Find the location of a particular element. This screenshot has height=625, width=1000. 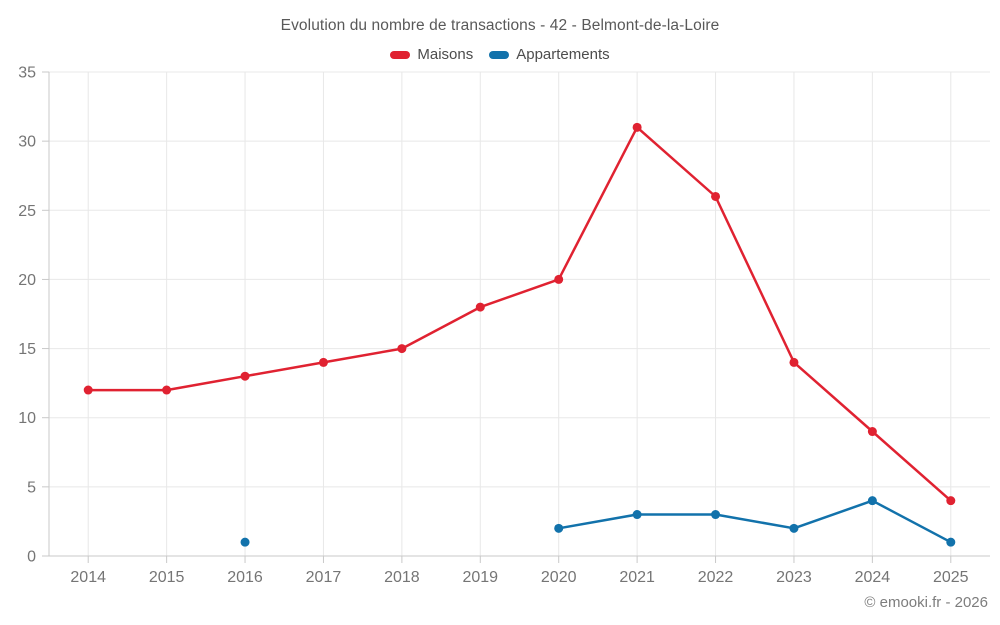

y-tick-label: 30 is located at coordinates (27, 142).